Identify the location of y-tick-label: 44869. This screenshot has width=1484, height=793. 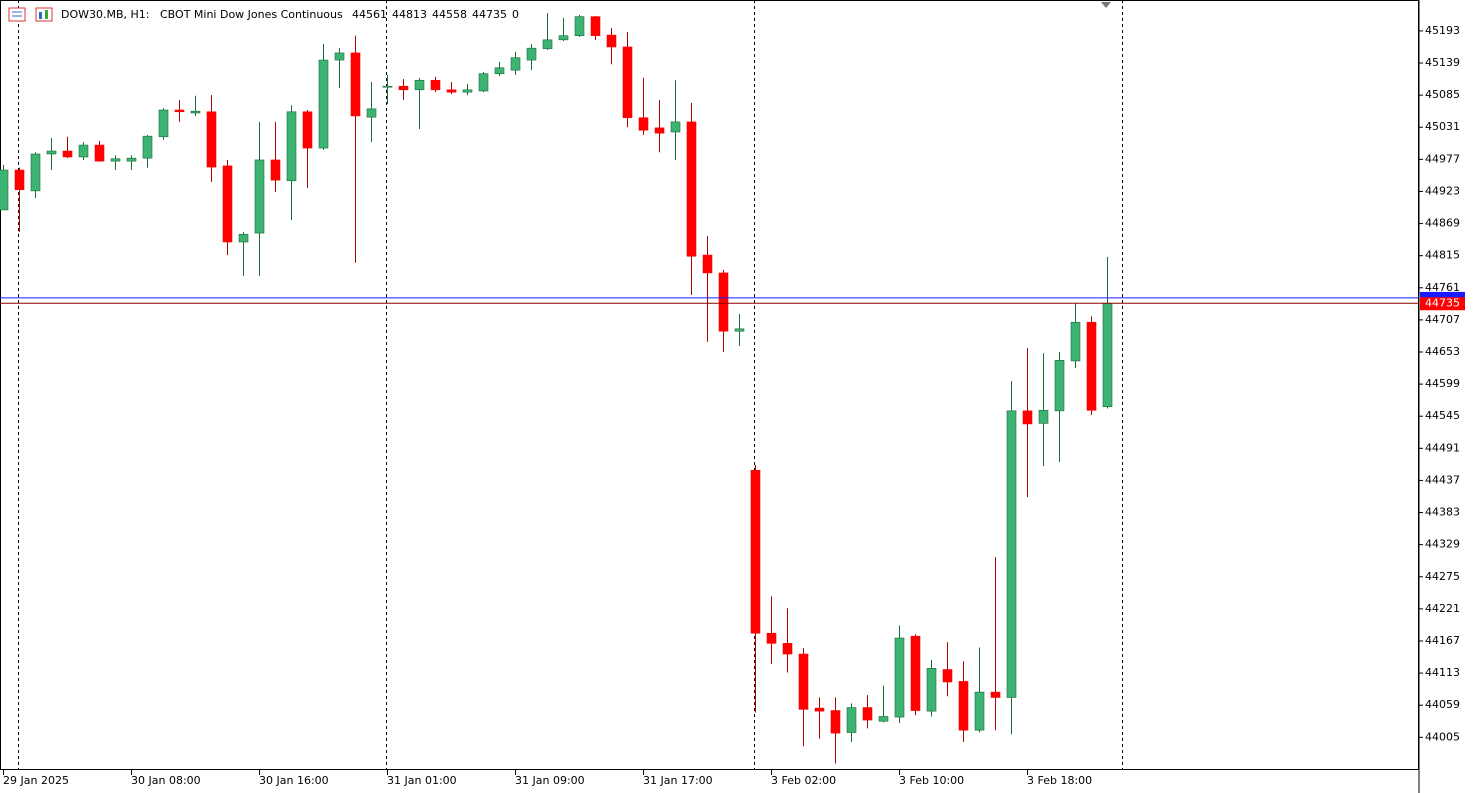
(1442, 223).